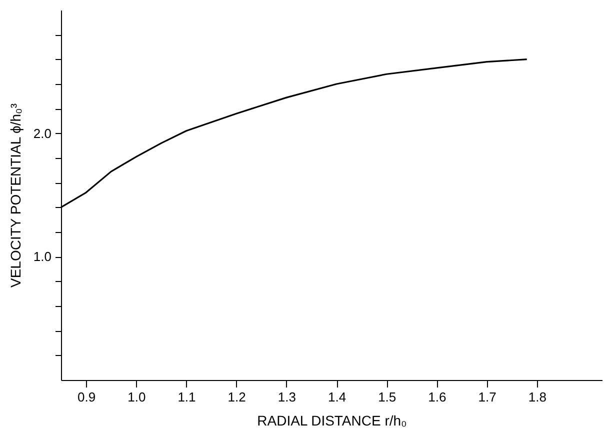 The height and width of the screenshot is (434, 610). What do you see at coordinates (537, 397) in the screenshot?
I see `x-tick-label: 1.8` at bounding box center [537, 397].